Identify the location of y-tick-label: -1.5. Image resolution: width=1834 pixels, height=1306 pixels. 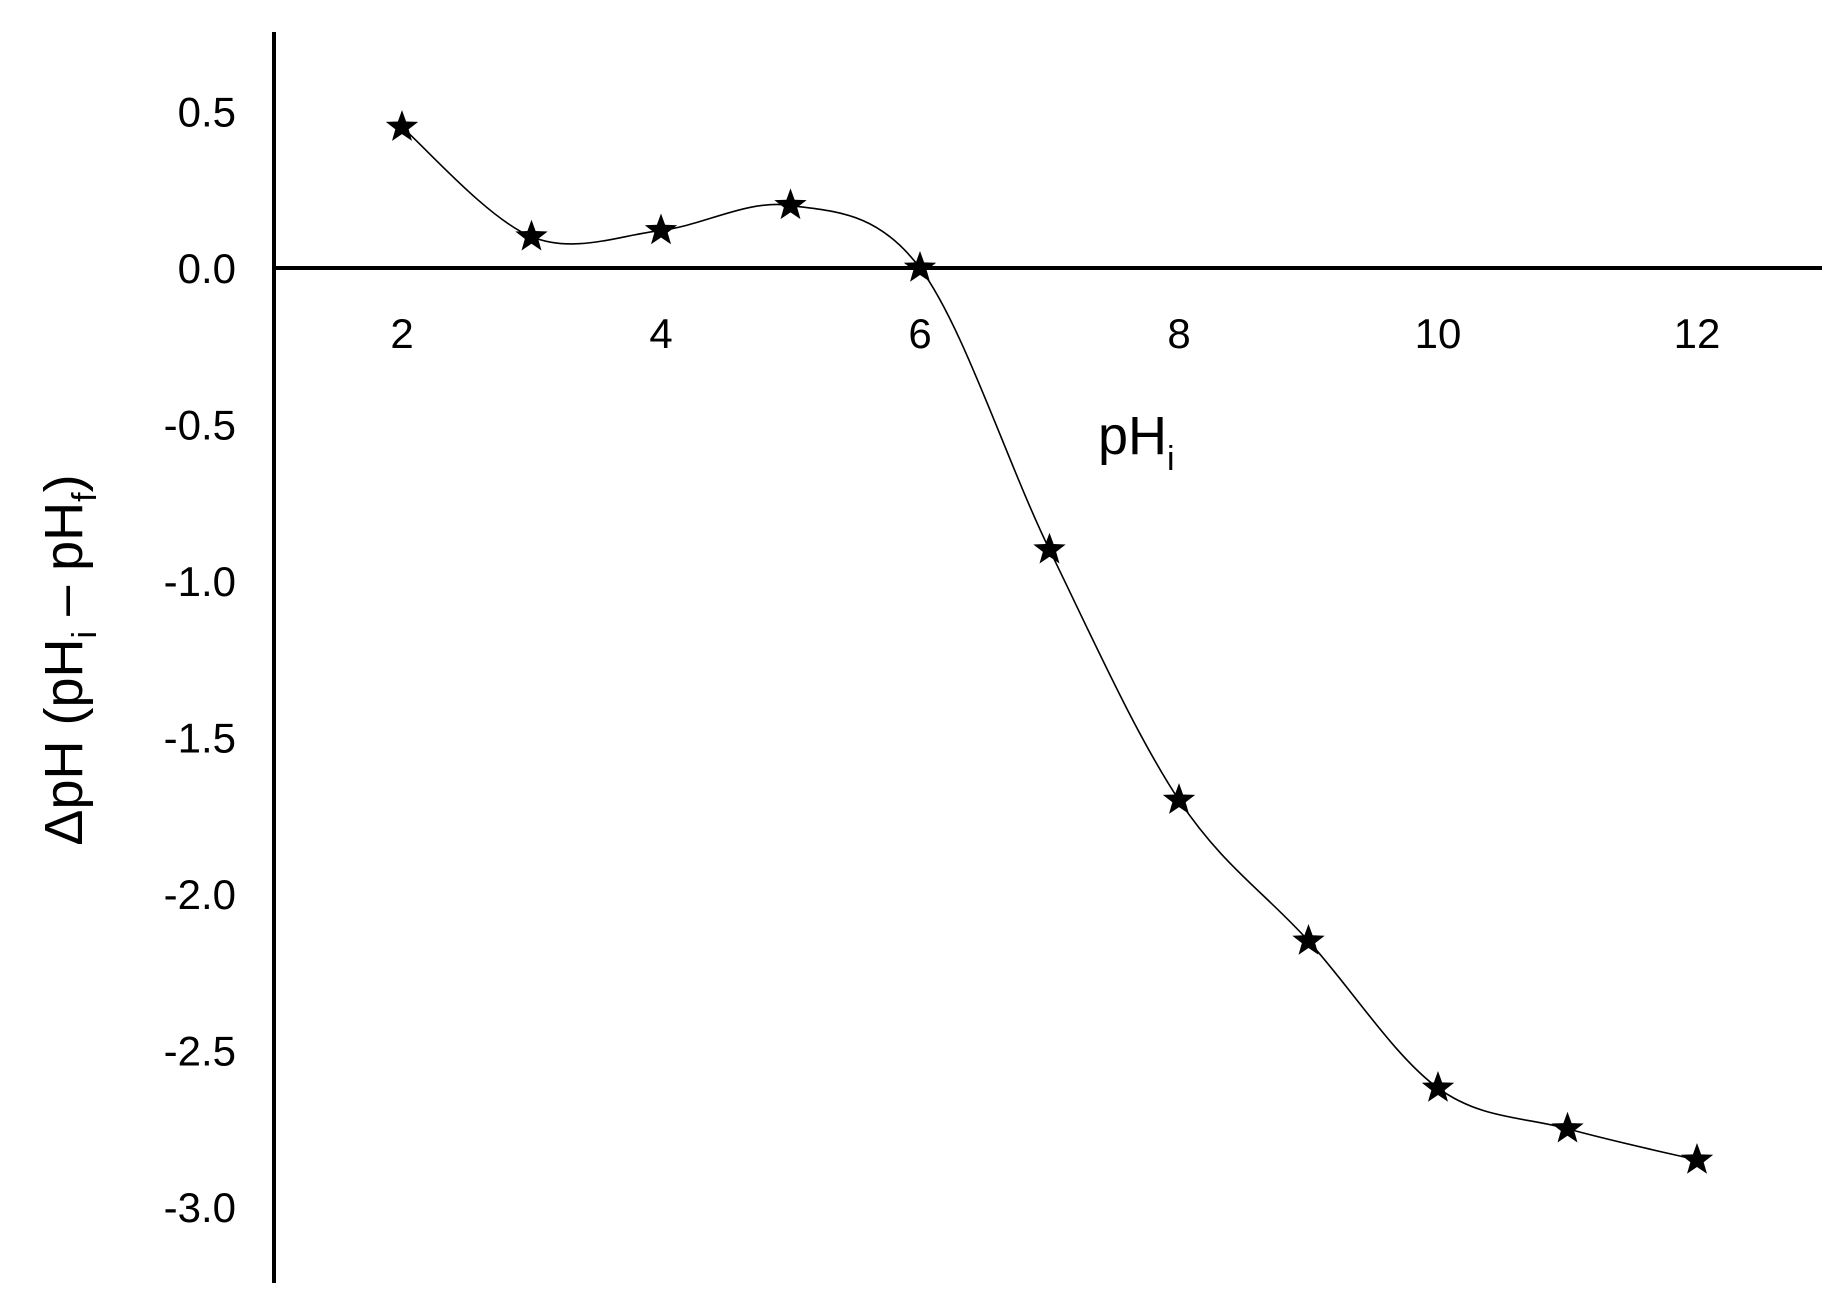
(200, 738).